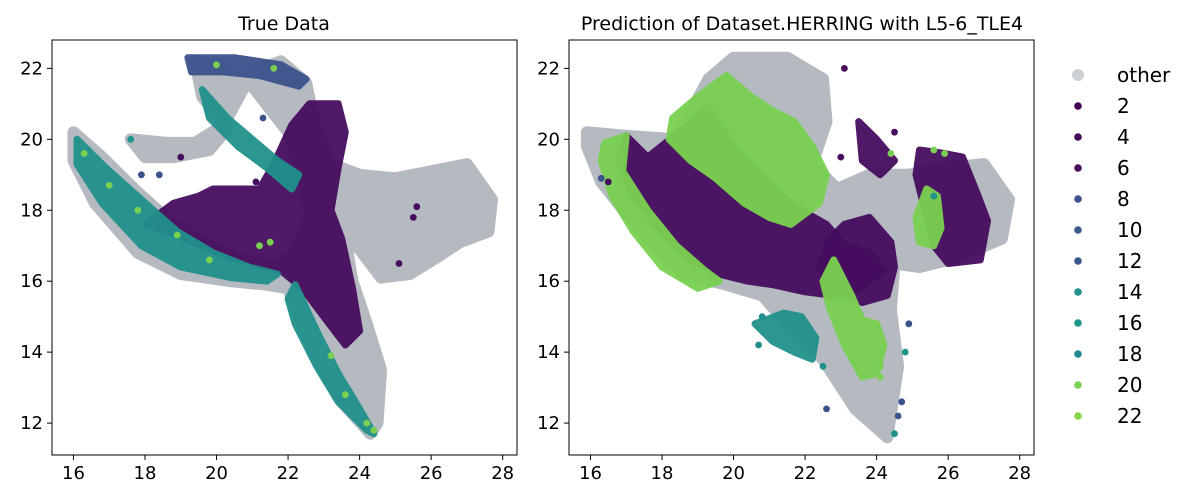  Describe the element at coordinates (1129, 323) in the screenshot. I see `legend-label: 16` at that location.